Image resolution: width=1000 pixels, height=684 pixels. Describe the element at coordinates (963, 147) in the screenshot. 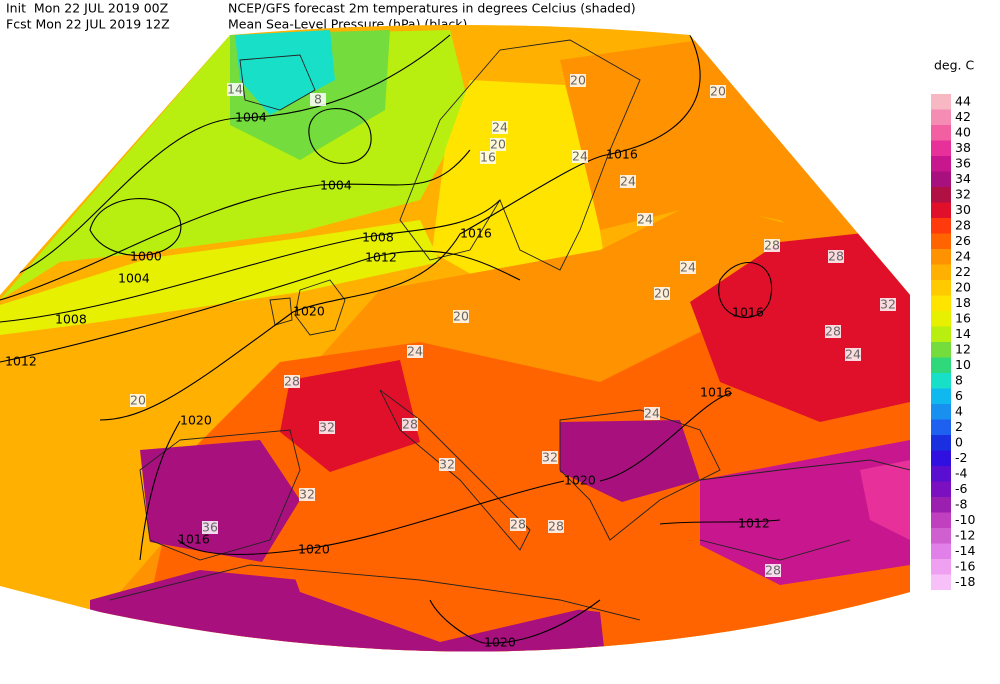

I see `legend-level-label: 38` at that location.